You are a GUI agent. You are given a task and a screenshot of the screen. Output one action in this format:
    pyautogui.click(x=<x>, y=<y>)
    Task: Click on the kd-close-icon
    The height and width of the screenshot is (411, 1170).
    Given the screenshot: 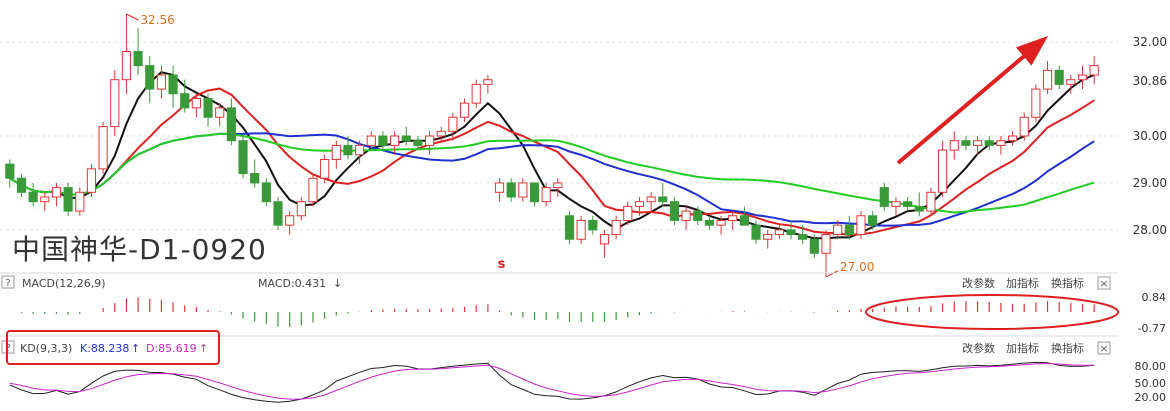 What is the action you would take?
    pyautogui.click(x=1104, y=348)
    